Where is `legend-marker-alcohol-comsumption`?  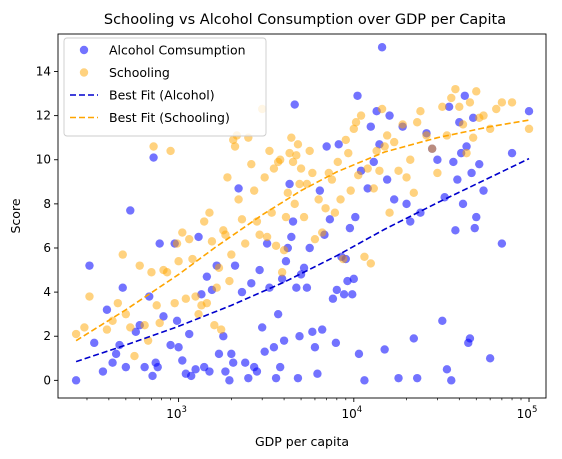
legend-marker-alcohol-comsumption is located at coordinates (84, 50).